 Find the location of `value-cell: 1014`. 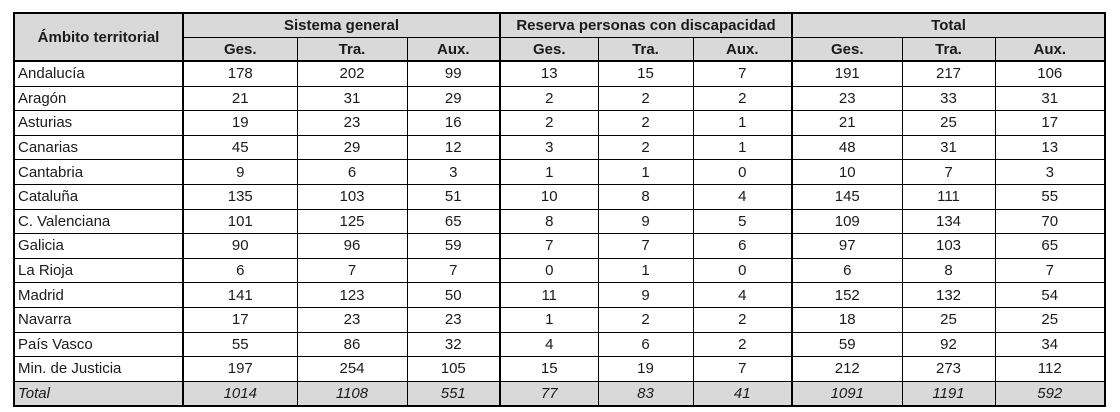

value-cell: 1014 is located at coordinates (240, 393).